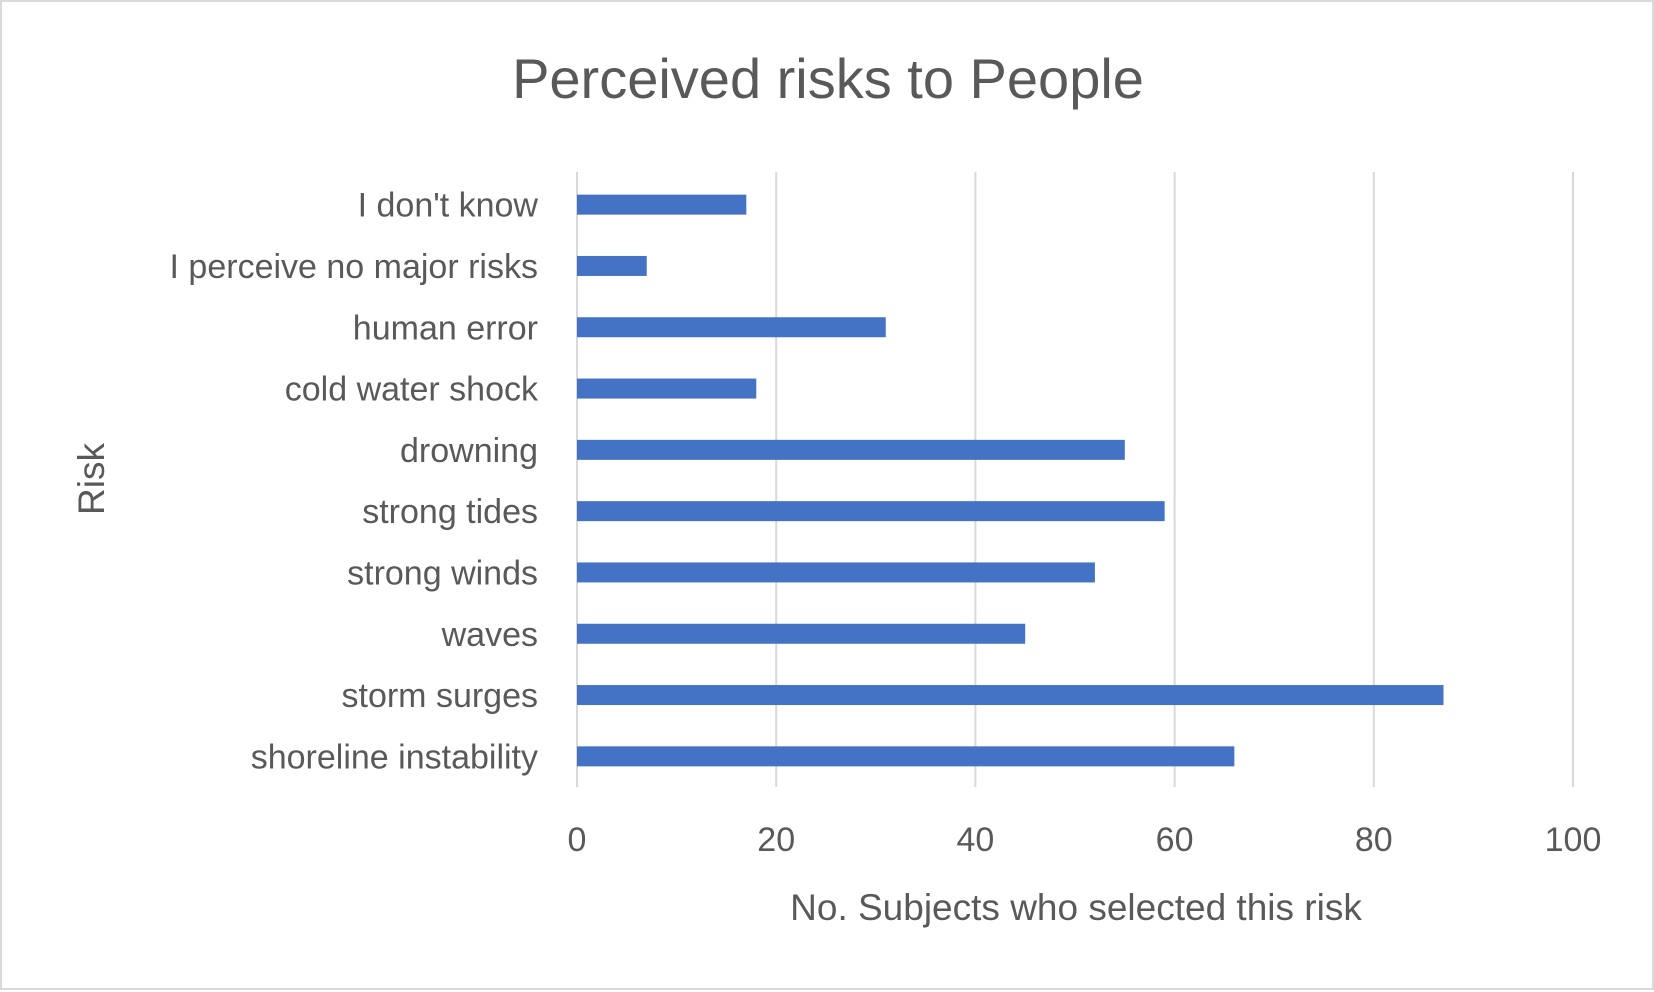 This screenshot has width=1654, height=992. What do you see at coordinates (776, 840) in the screenshot?
I see `x-tick-label: 20` at bounding box center [776, 840].